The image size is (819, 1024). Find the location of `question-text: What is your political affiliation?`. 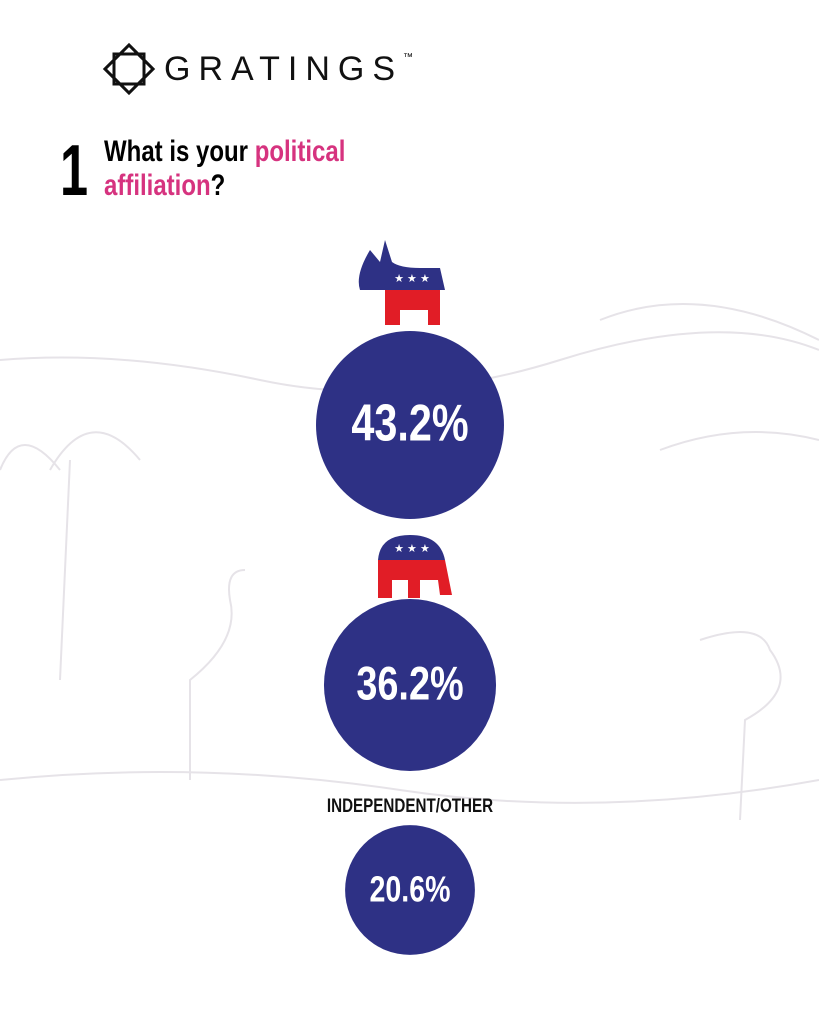

question-text: What is your political affiliation? is located at coordinates (224, 171).